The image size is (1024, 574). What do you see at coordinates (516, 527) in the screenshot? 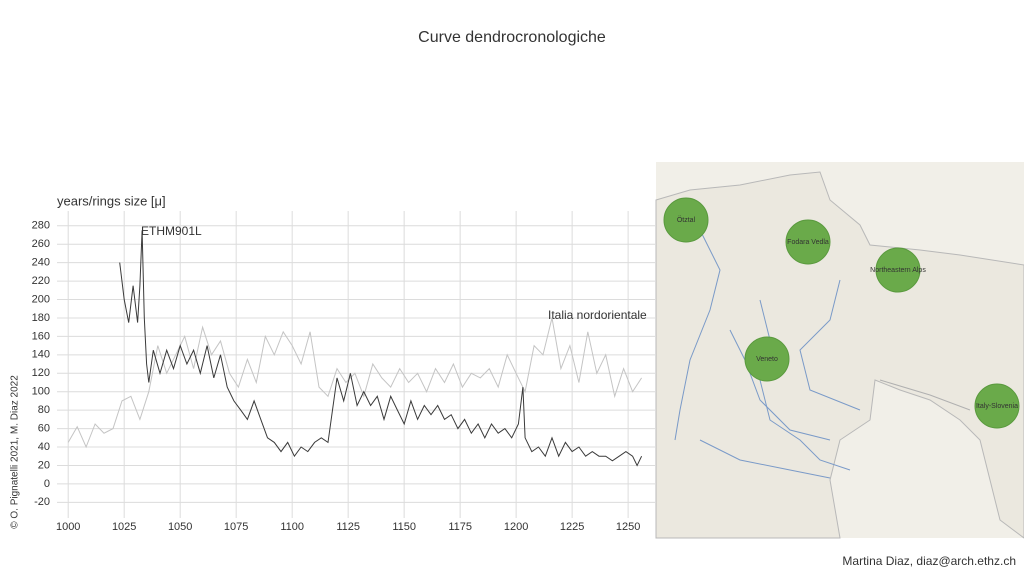
I see `x-tick-label: 1200` at bounding box center [516, 527].